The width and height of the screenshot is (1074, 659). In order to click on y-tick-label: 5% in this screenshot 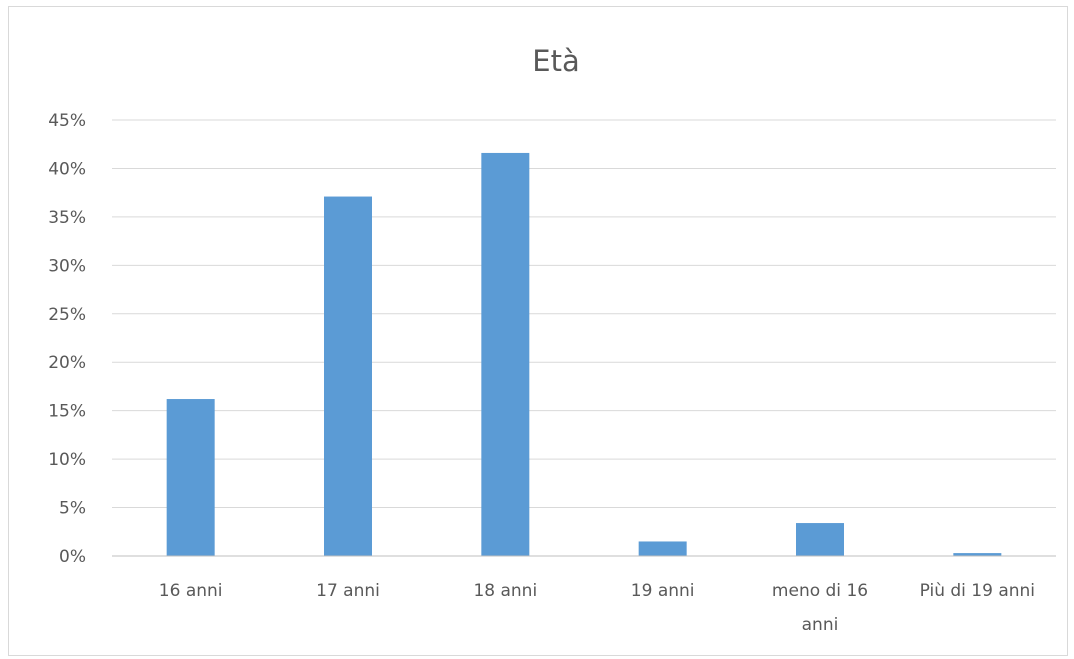, I will do `click(72, 509)`.